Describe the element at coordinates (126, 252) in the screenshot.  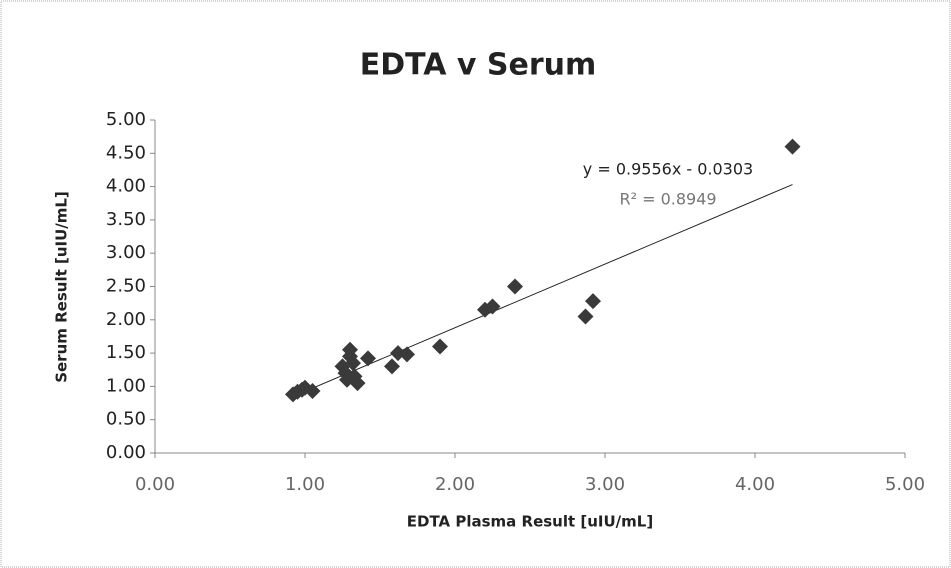
I see `y-tick-label: 3.00` at that location.